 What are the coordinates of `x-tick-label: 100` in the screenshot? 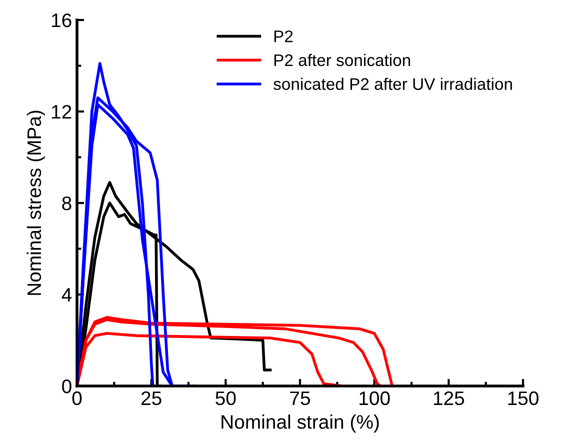 It's located at (375, 398).